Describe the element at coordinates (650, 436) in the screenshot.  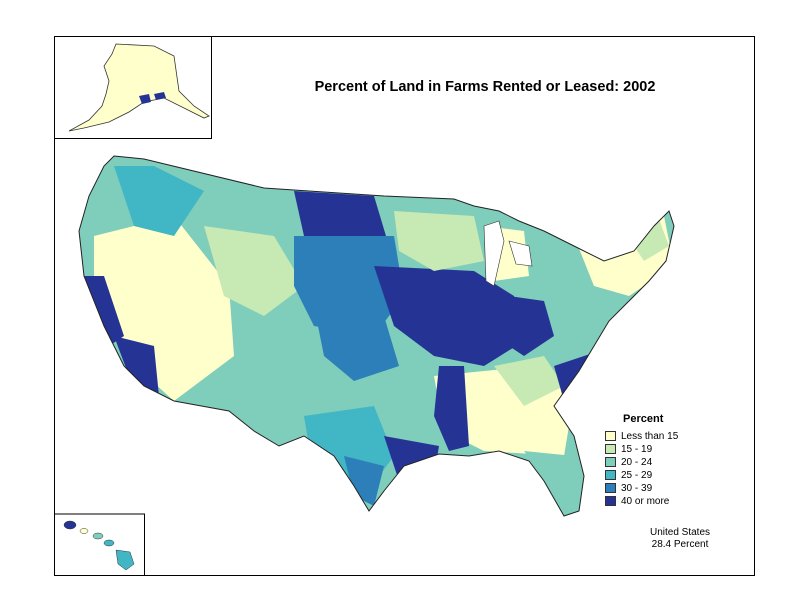
I see `legend-label: Less than 15` at that location.